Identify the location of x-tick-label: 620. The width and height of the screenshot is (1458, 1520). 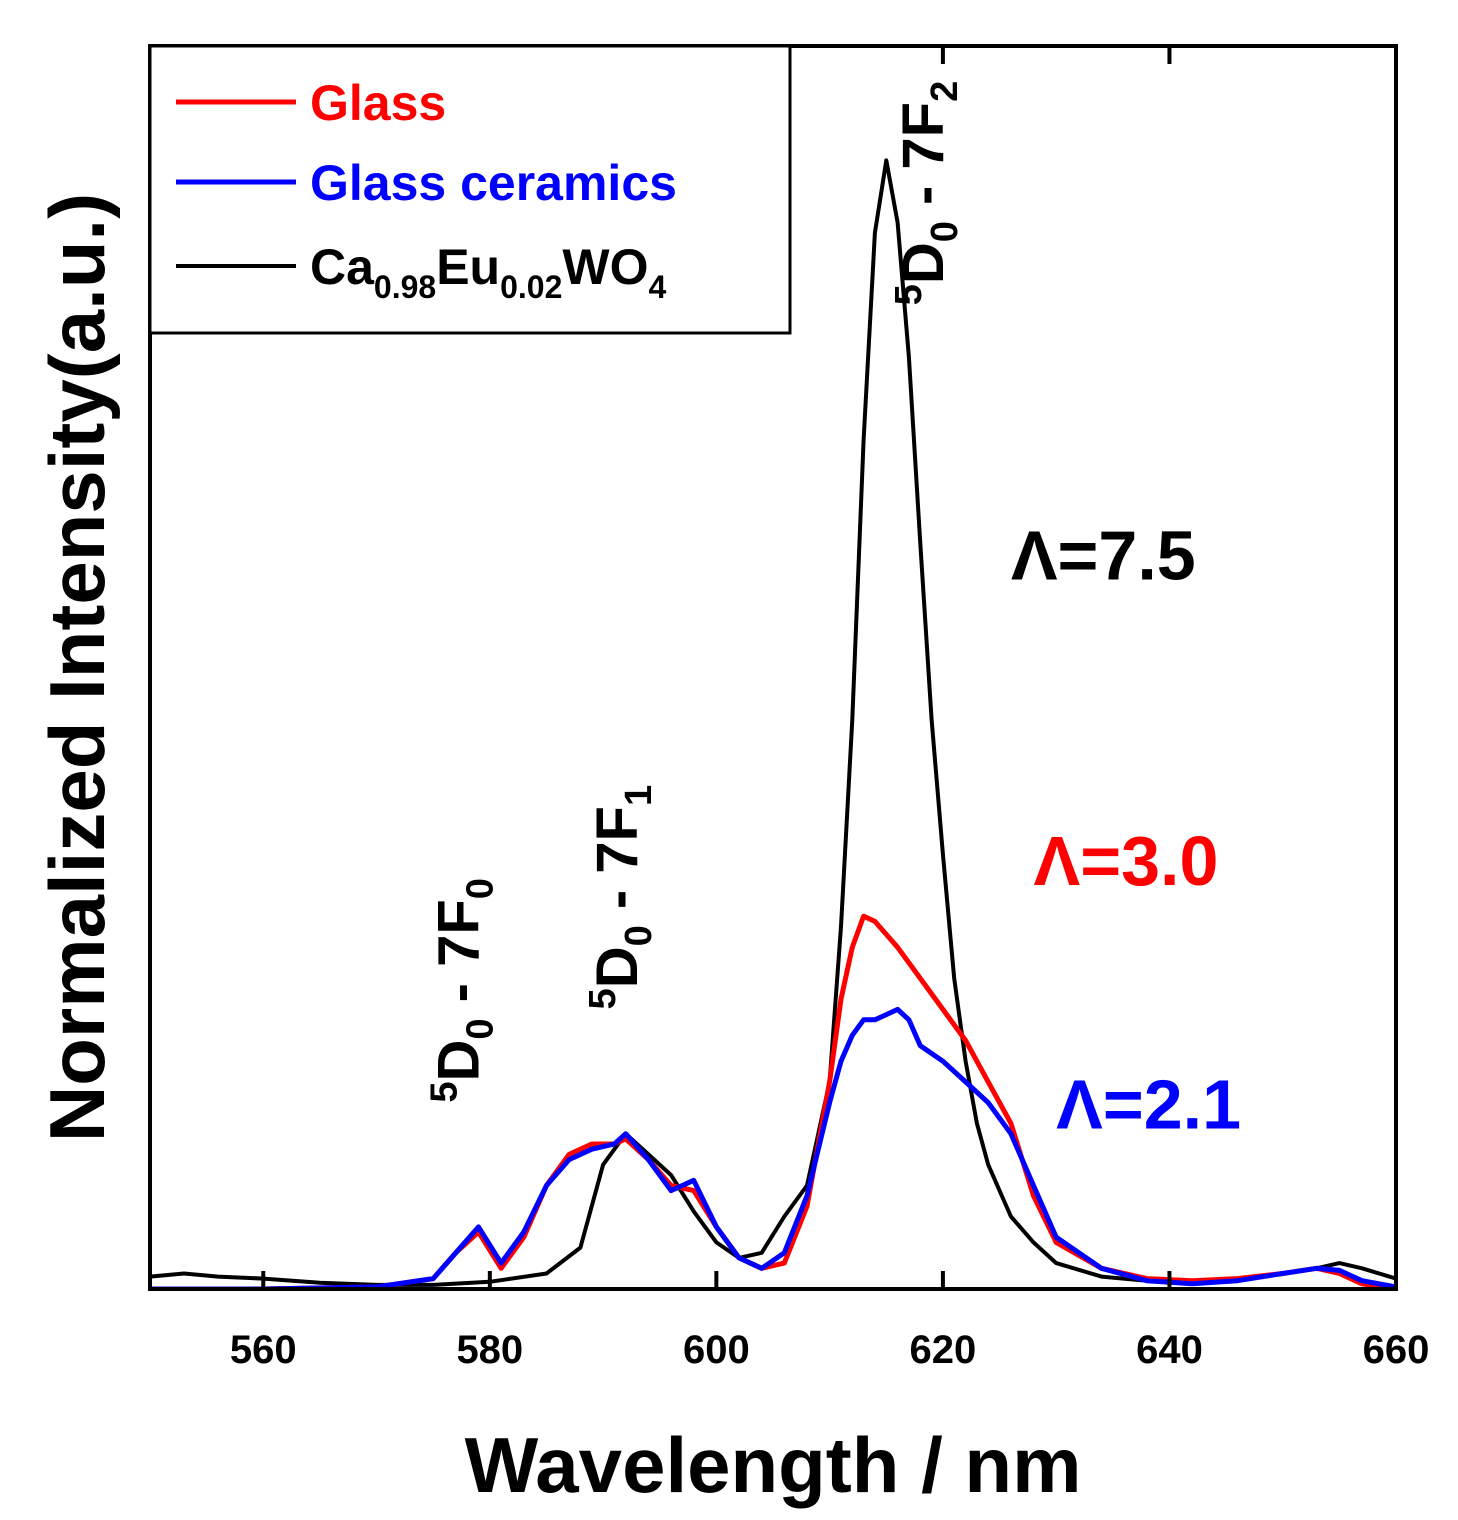
(943, 1350).